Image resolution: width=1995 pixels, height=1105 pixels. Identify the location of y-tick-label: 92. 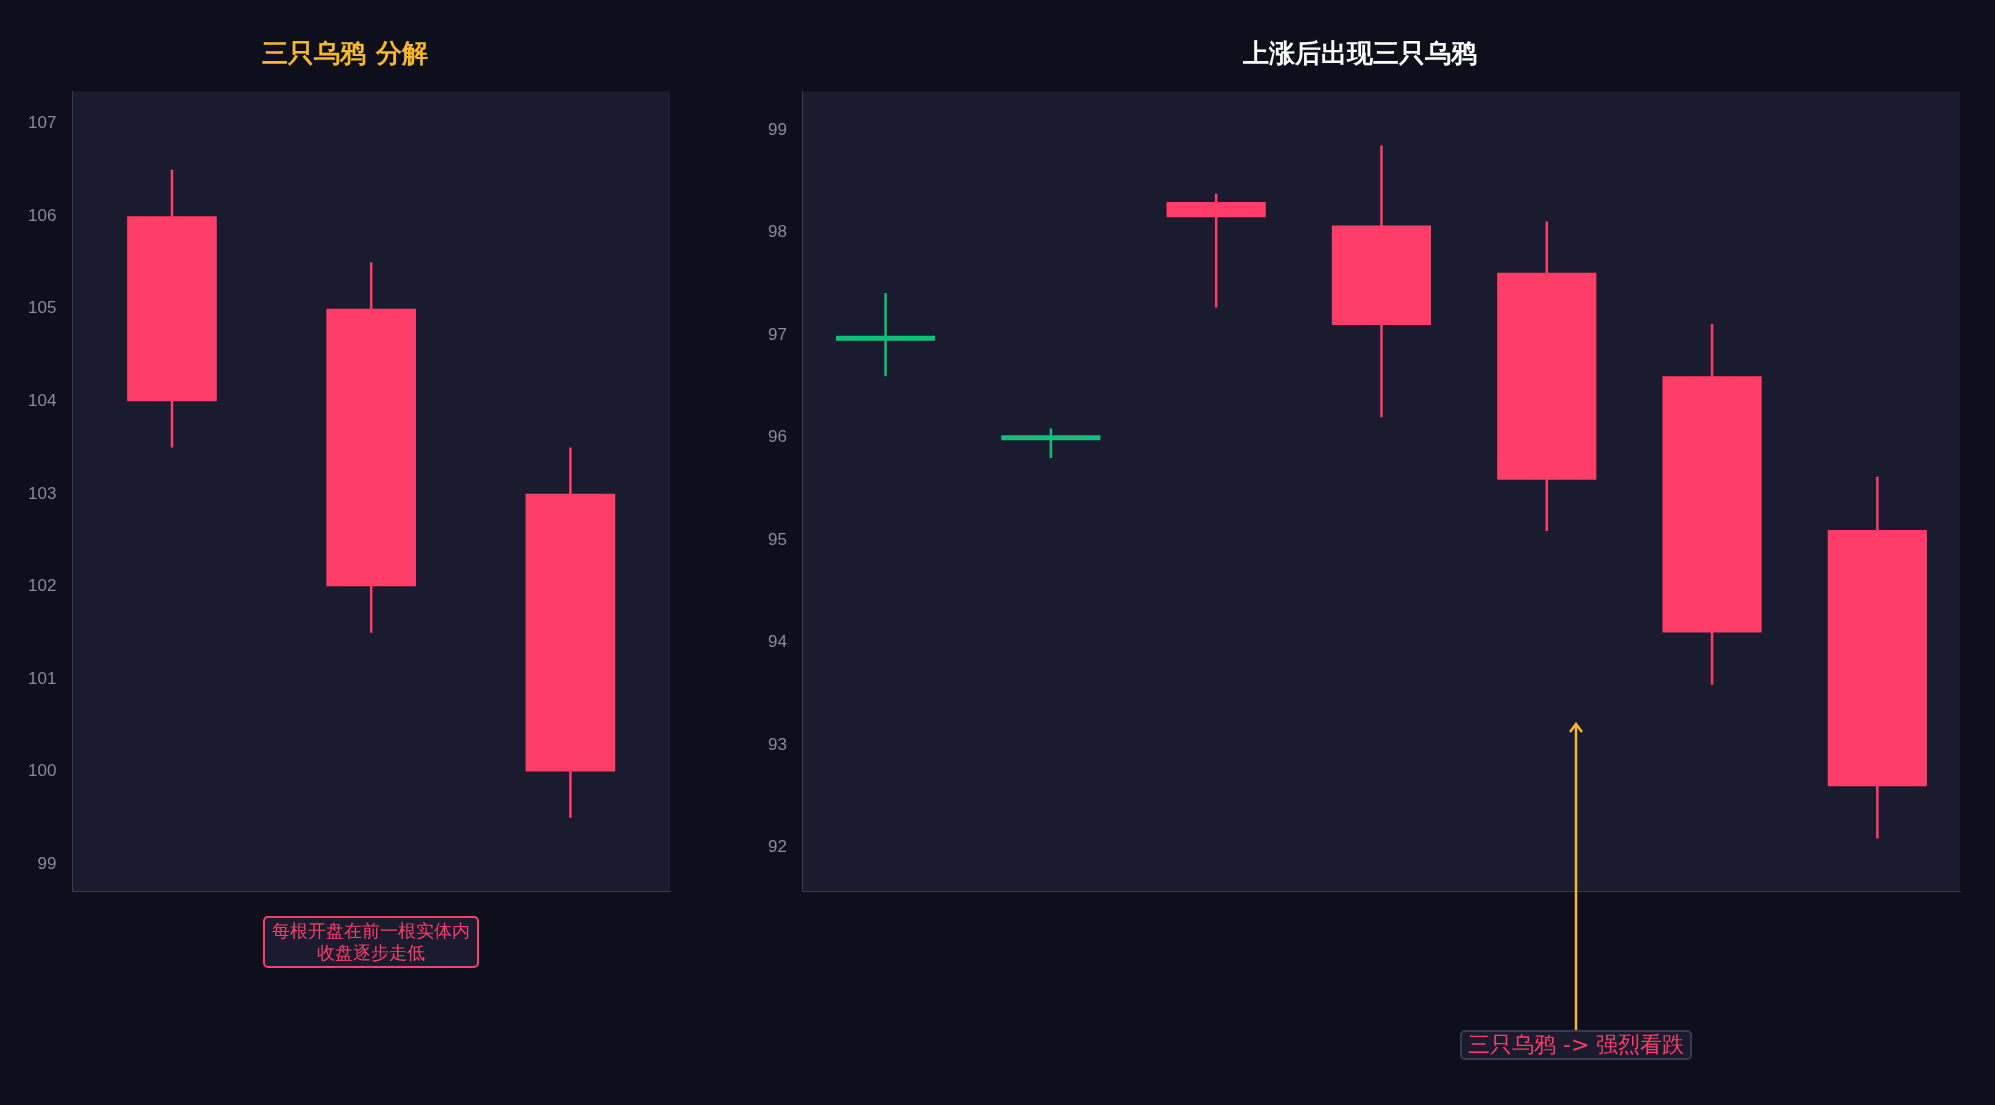
(777, 847).